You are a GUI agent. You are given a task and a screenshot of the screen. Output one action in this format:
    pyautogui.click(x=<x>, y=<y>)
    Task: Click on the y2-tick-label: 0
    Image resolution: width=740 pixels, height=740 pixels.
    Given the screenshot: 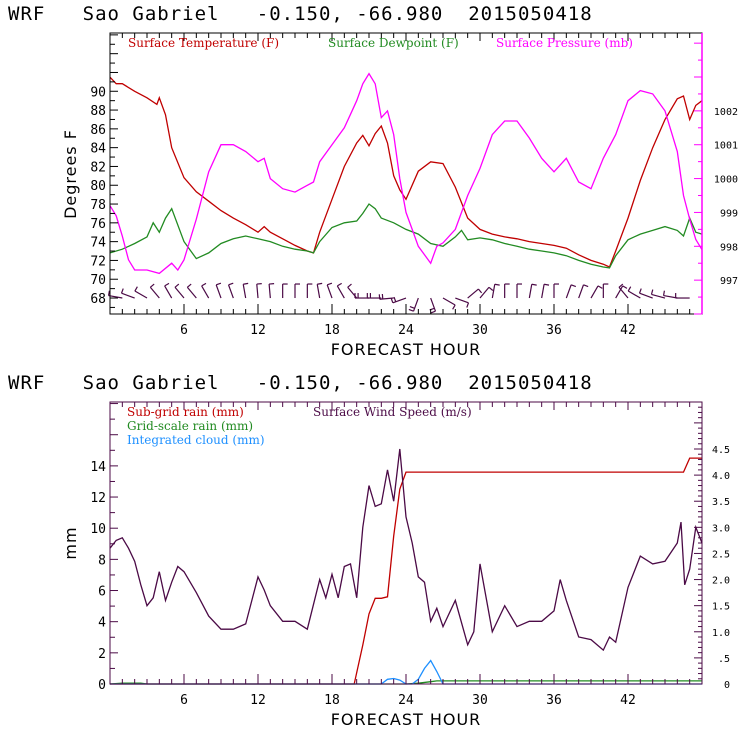 What is the action you would take?
    pyautogui.click(x=727, y=685)
    